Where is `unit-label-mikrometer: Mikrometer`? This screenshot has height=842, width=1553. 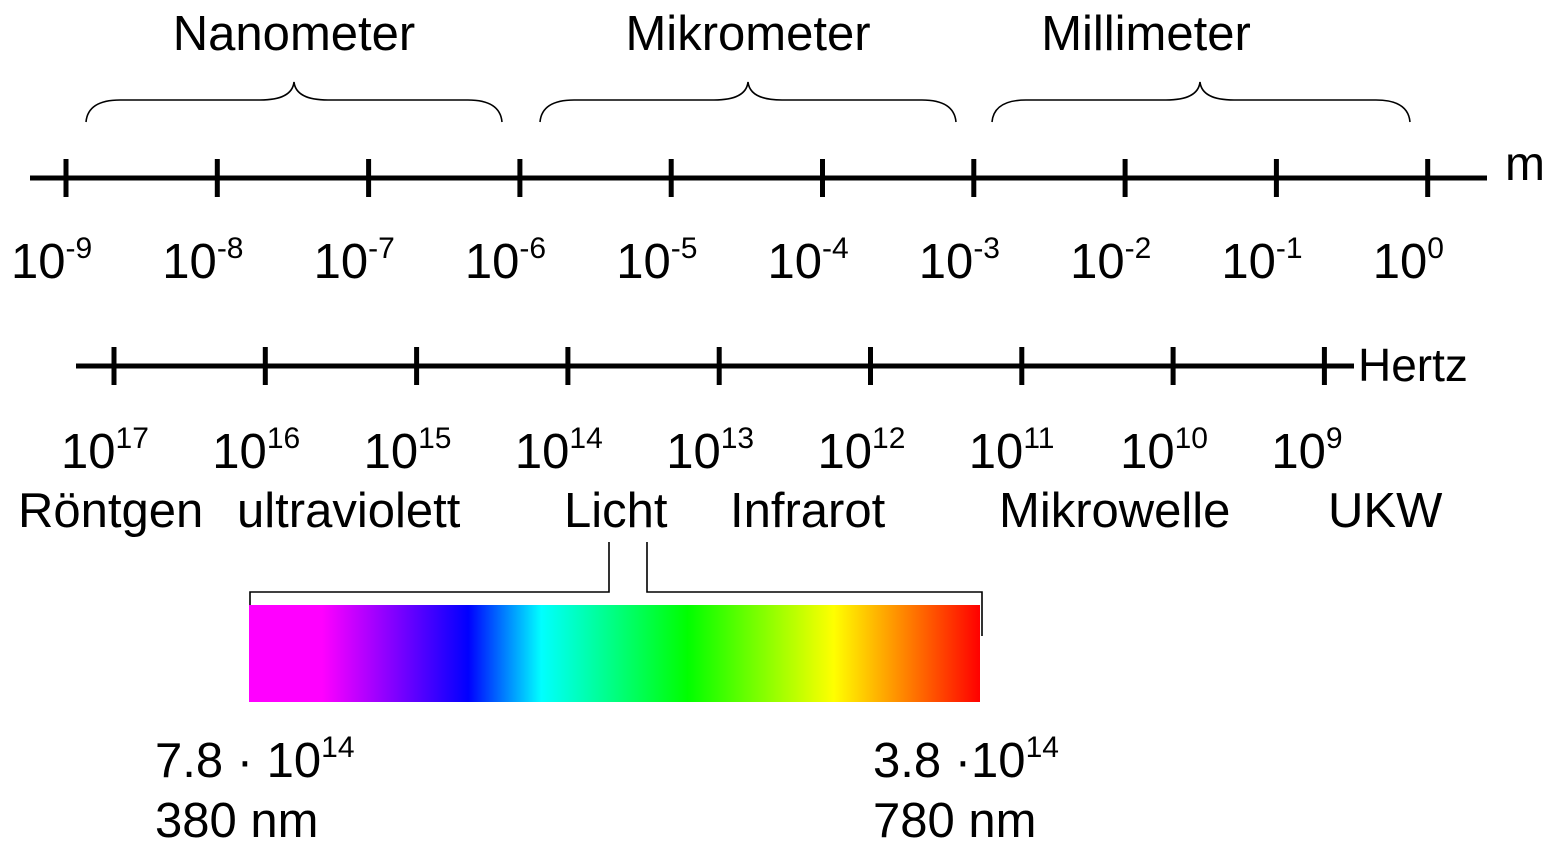
unit-label-mikrometer: Mikrometer is located at coordinates (747, 34).